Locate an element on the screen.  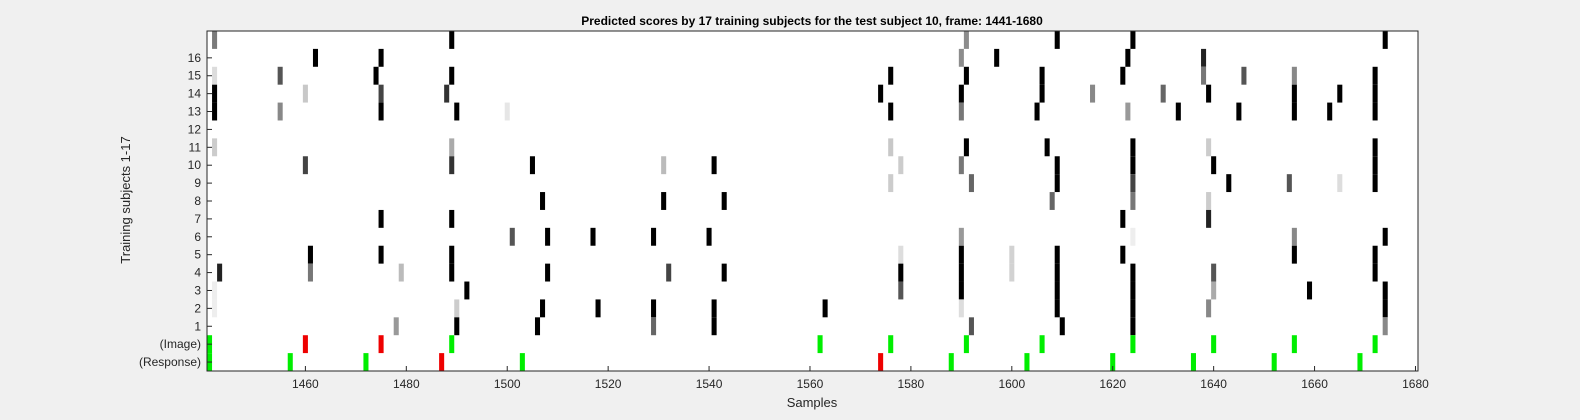
y-tick-label: 4 is located at coordinates (197, 273).